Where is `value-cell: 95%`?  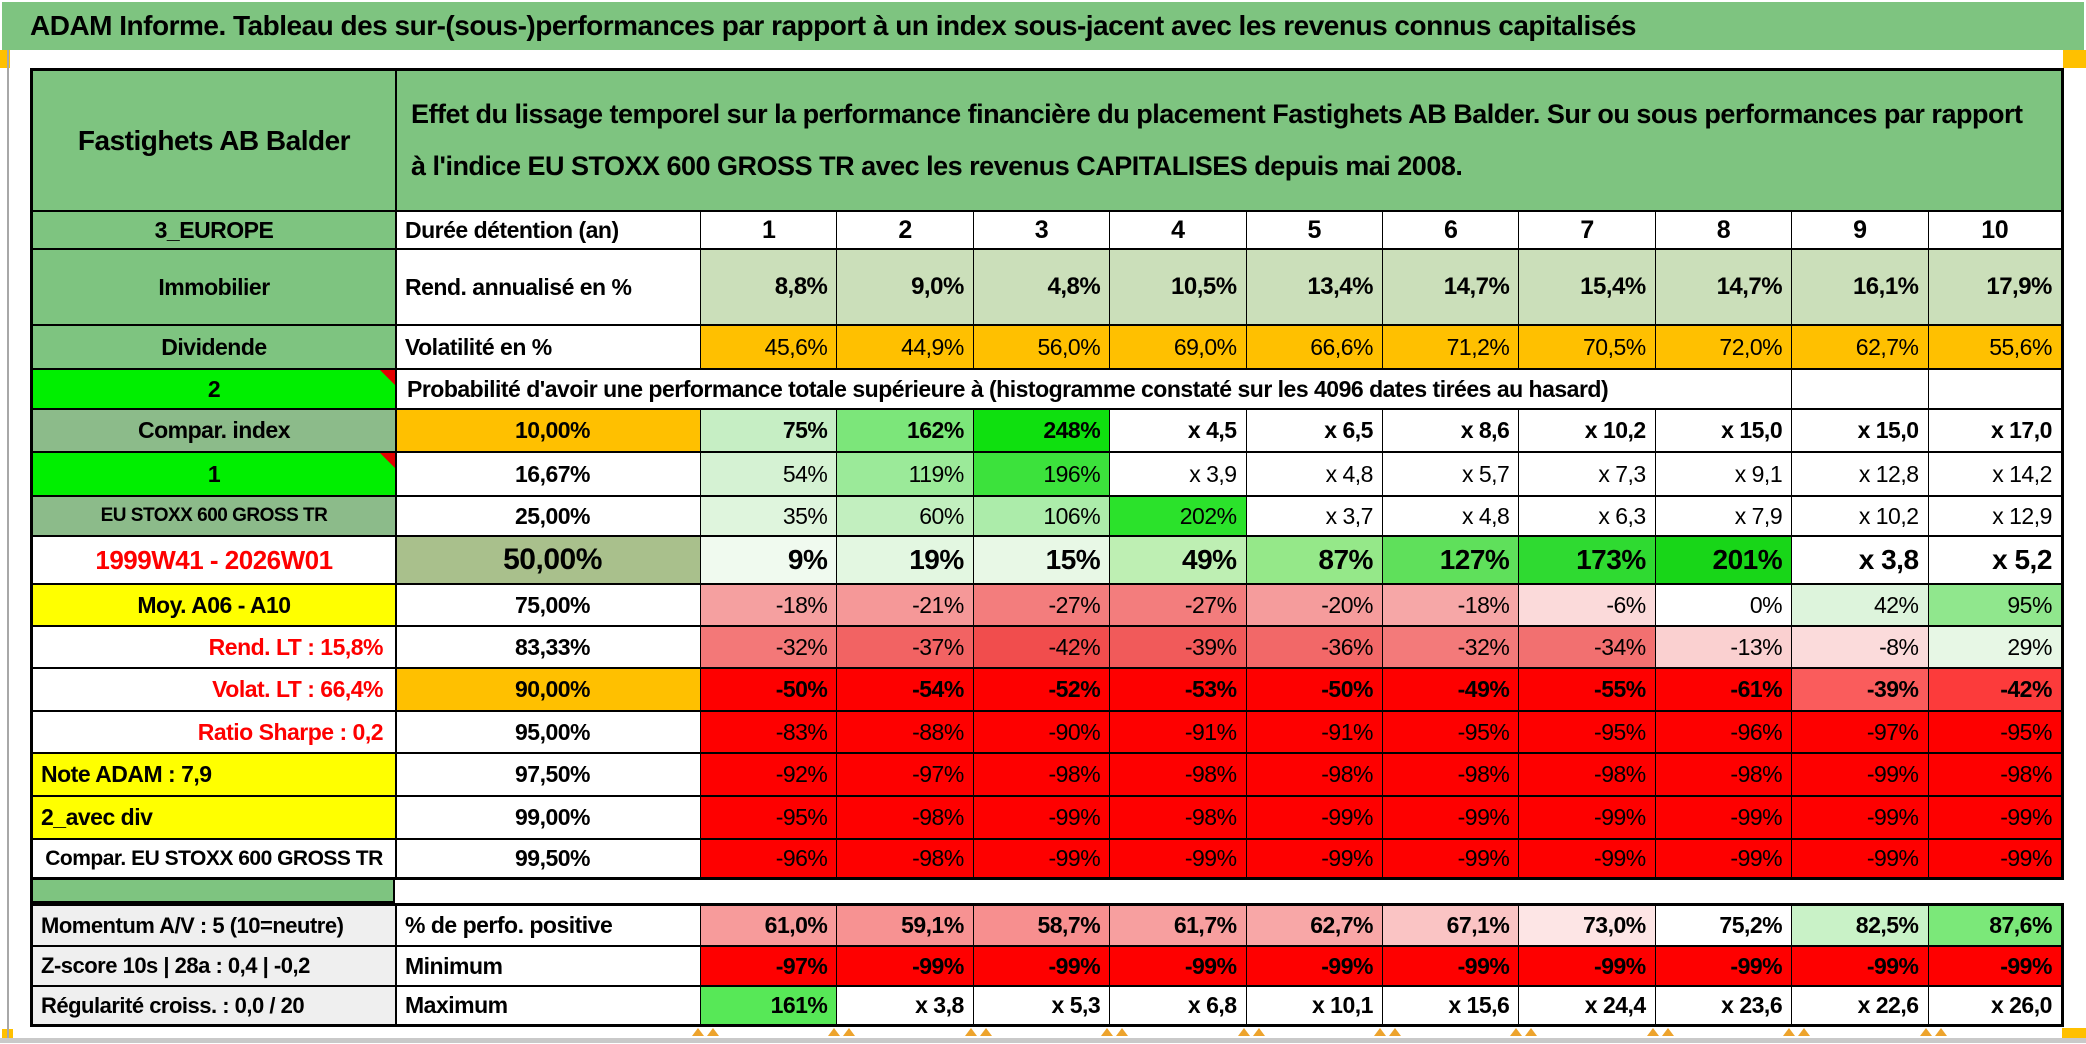 value-cell: 95% is located at coordinates (1995, 604).